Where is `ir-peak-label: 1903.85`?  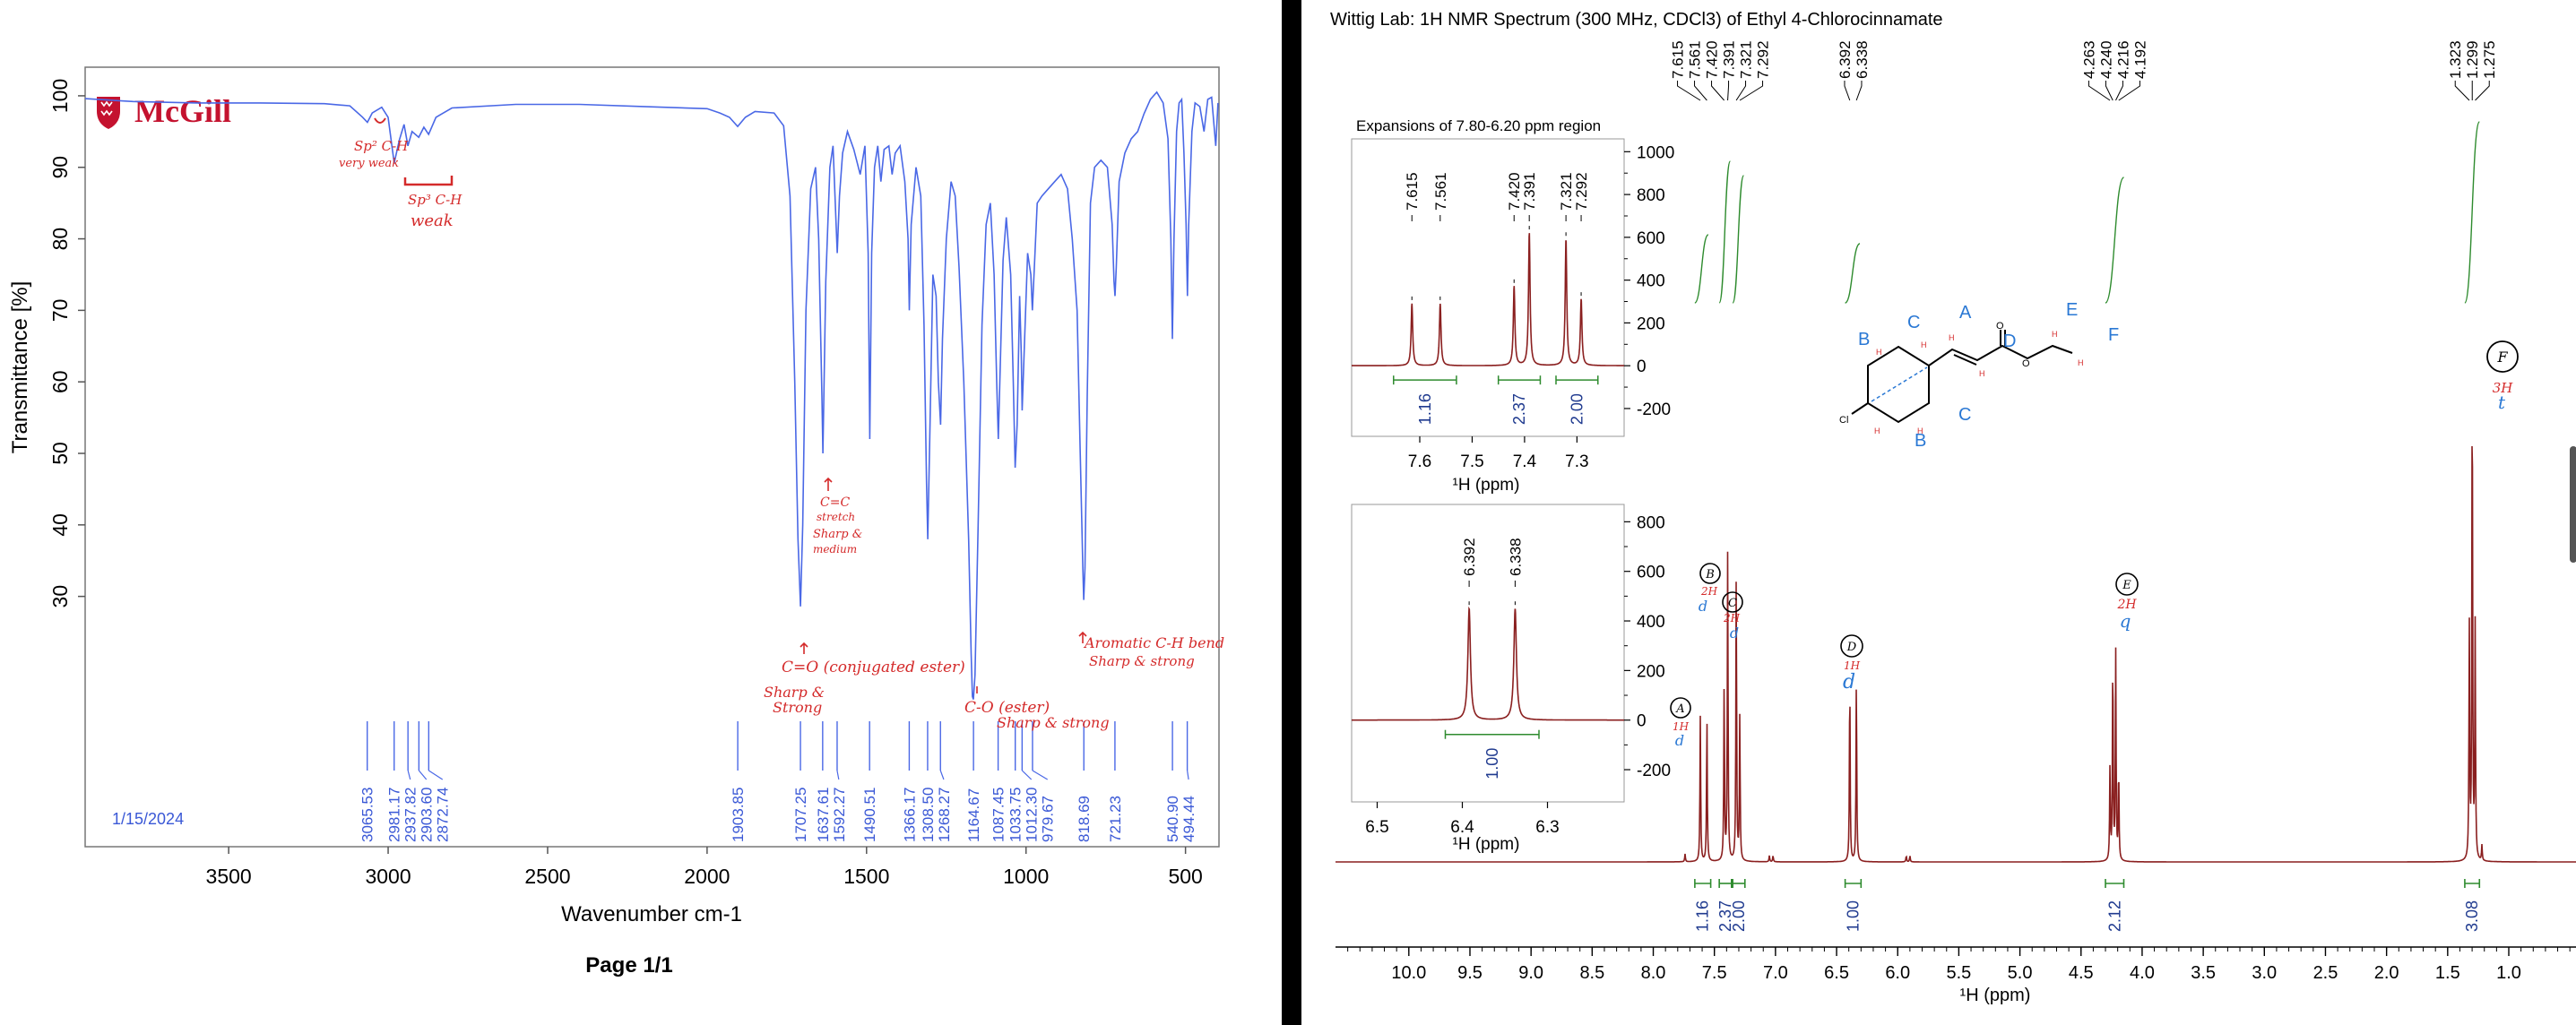
ir-peak-label: 1903.85 is located at coordinates (738, 815).